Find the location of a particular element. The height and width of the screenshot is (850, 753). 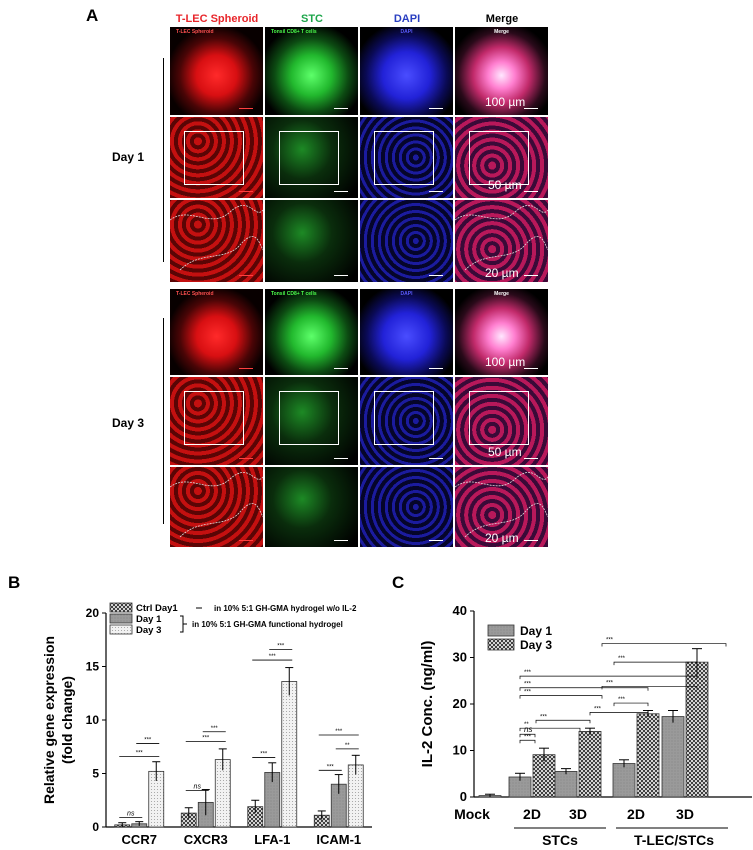

category-label: ICAM-1 is located at coordinates (338, 838).